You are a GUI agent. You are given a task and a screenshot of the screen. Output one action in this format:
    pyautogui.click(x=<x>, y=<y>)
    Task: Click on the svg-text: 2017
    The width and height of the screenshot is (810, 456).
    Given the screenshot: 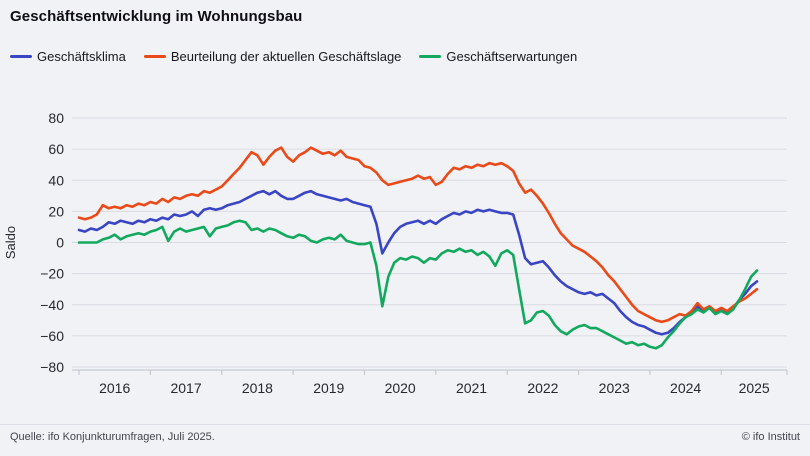 What is the action you would take?
    pyautogui.click(x=185, y=388)
    